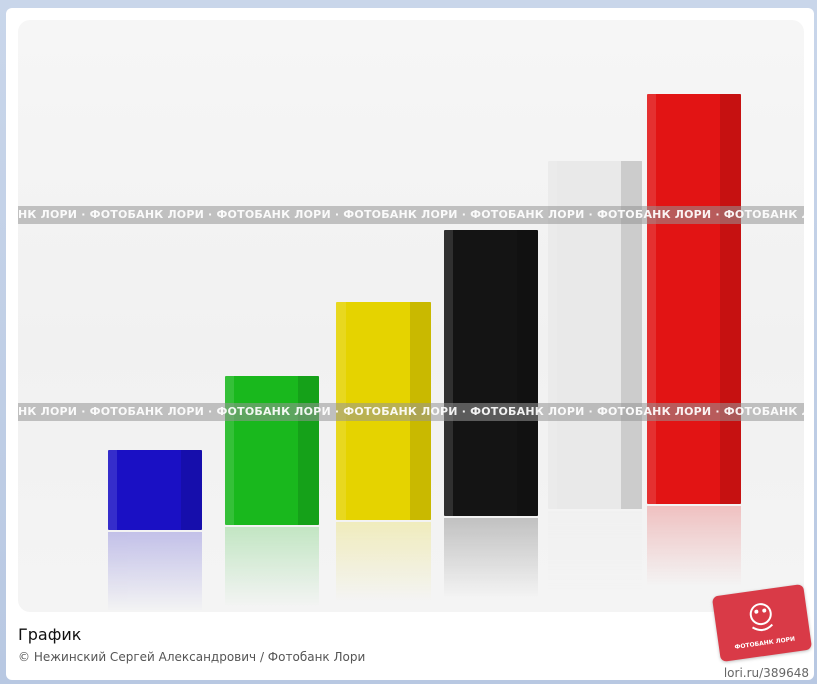 The width and height of the screenshot is (817, 684). I want to click on image-title: График, so click(50, 634).